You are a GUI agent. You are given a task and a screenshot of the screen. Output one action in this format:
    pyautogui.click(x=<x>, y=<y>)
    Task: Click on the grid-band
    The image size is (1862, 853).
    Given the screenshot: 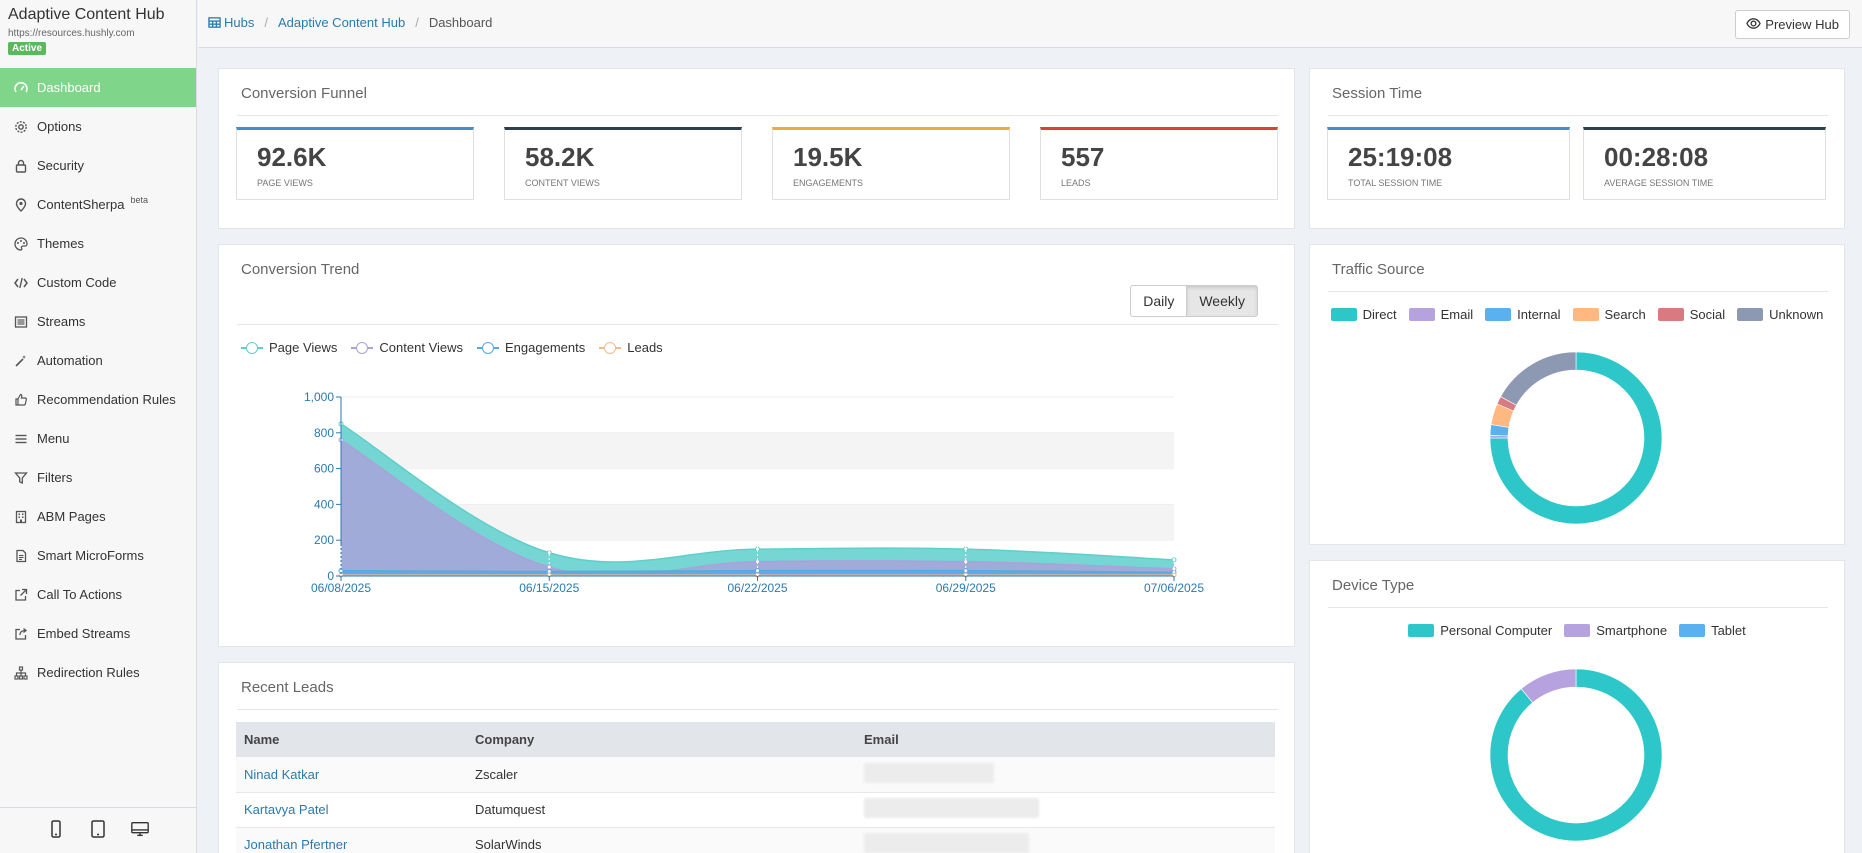 What is the action you would take?
    pyautogui.click(x=757, y=522)
    